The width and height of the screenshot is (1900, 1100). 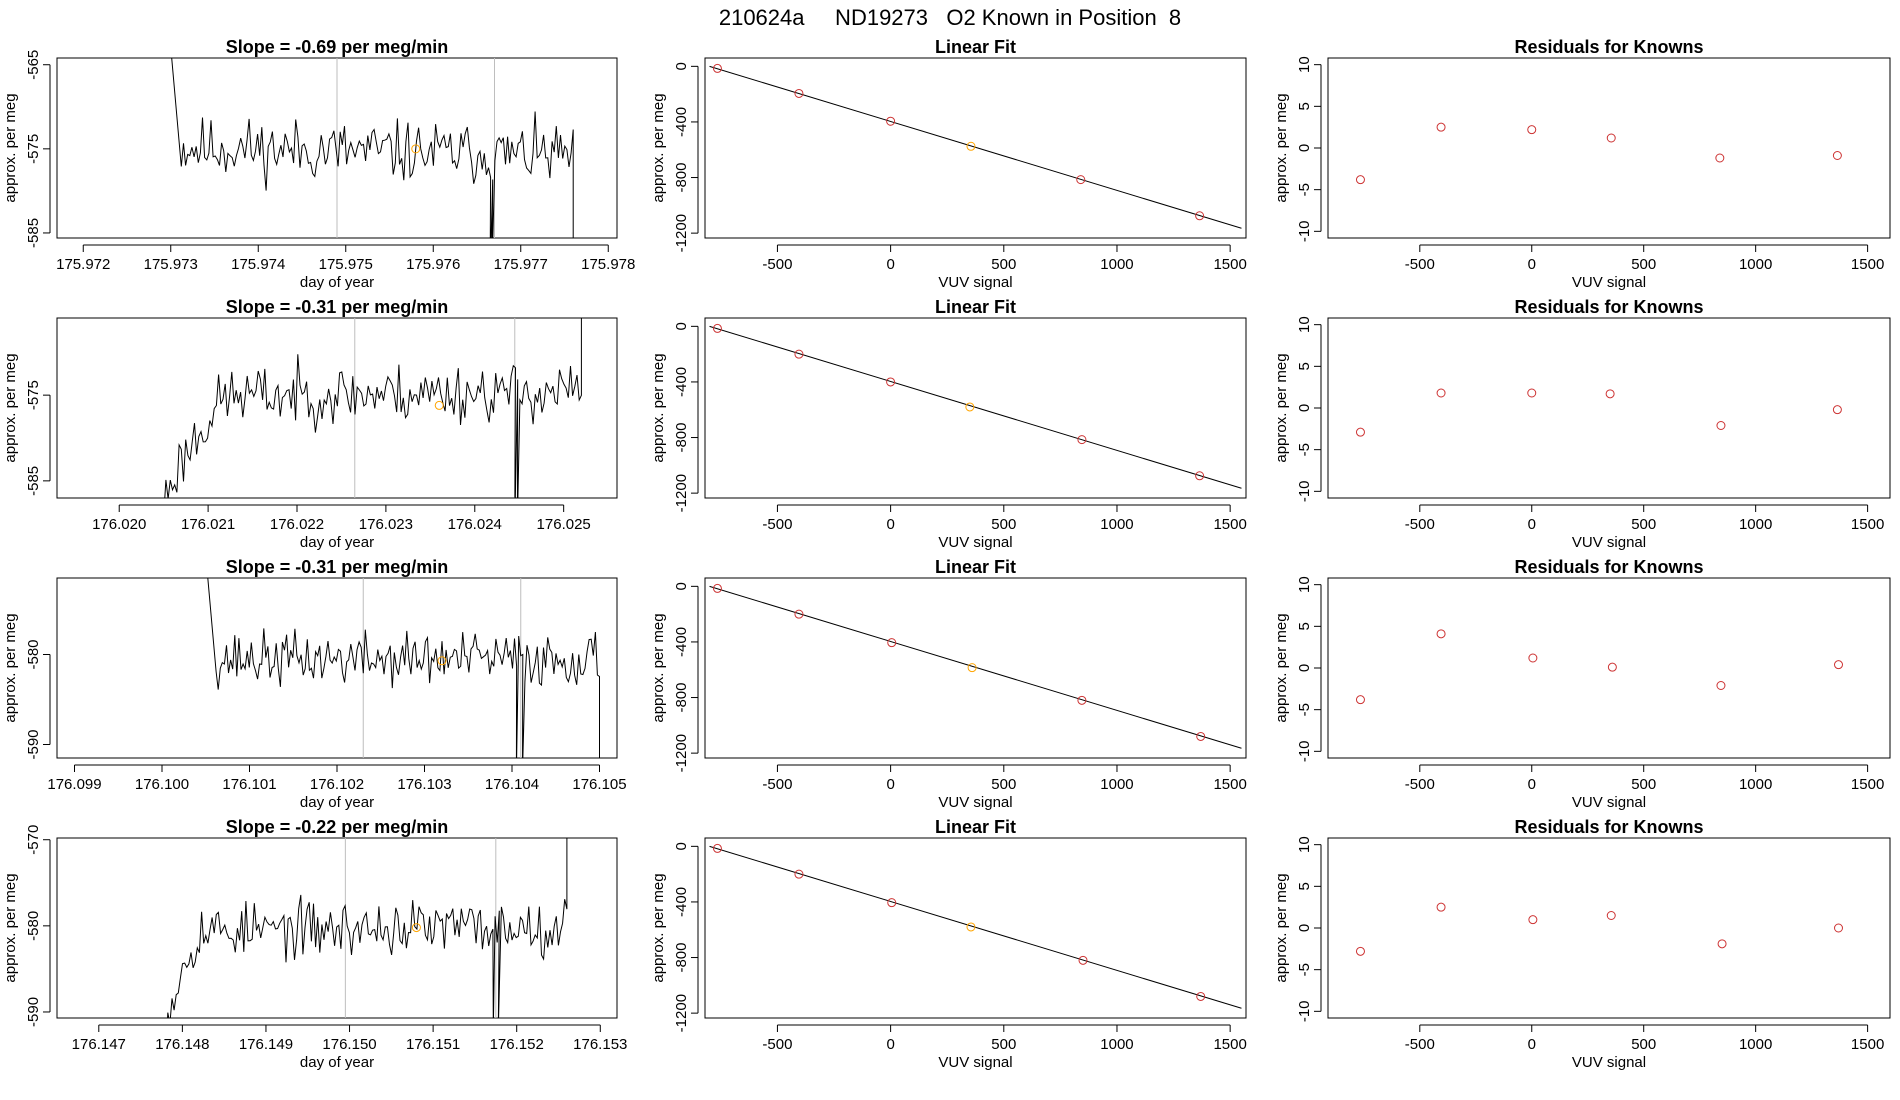 What do you see at coordinates (1304, 106) in the screenshot?
I see `y-tick-label: 5` at bounding box center [1304, 106].